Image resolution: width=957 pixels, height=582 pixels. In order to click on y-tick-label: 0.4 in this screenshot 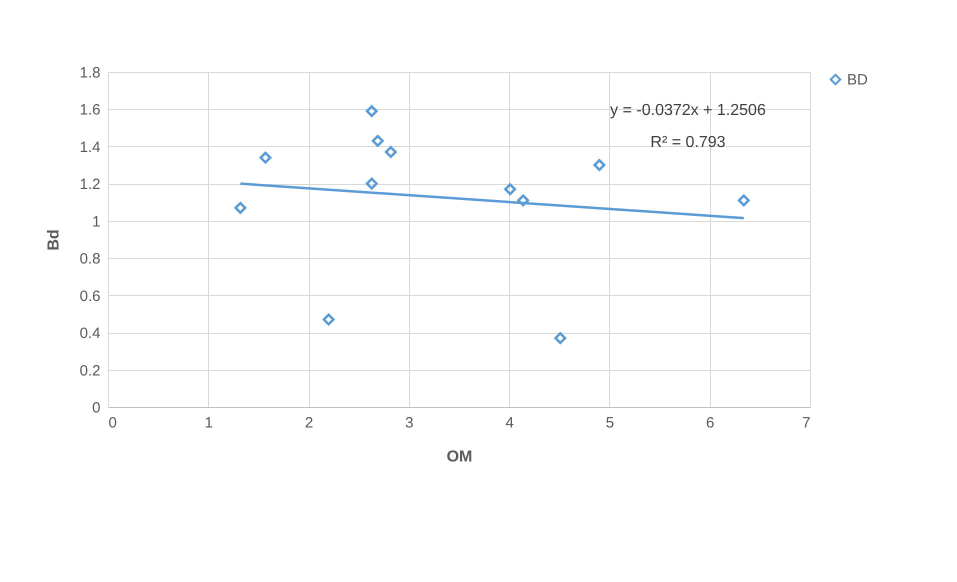, I will do `click(90, 333)`.